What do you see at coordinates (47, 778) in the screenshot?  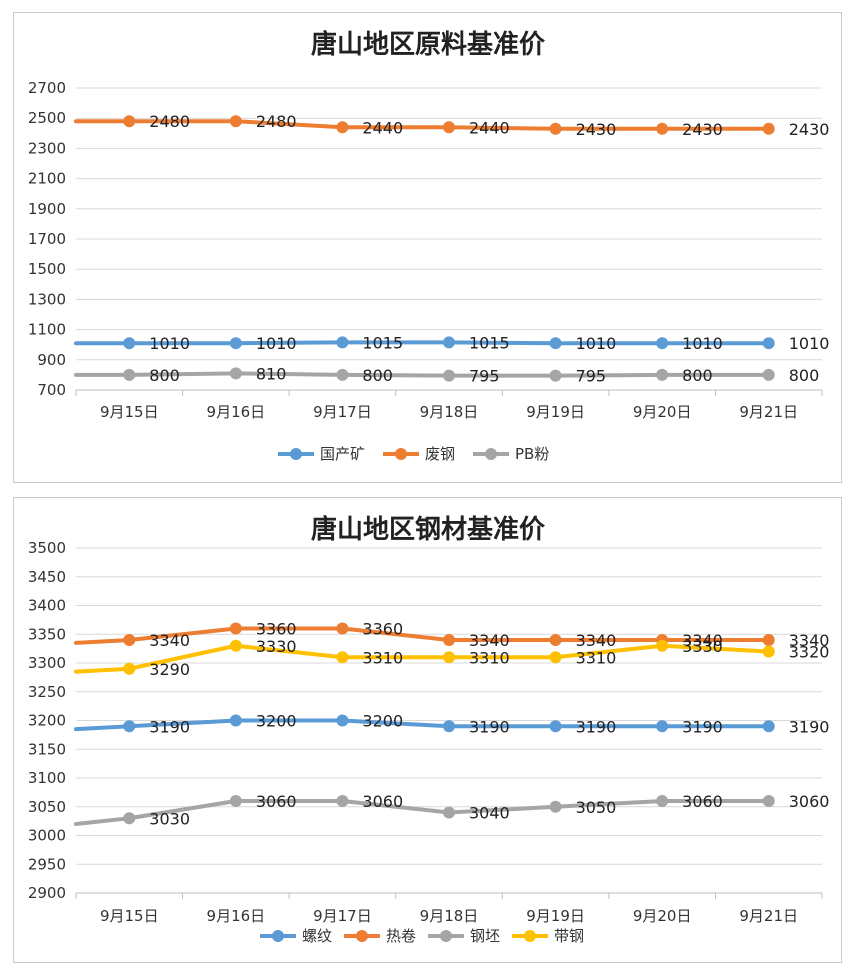 I see `y-tick-label: 3100` at bounding box center [47, 778].